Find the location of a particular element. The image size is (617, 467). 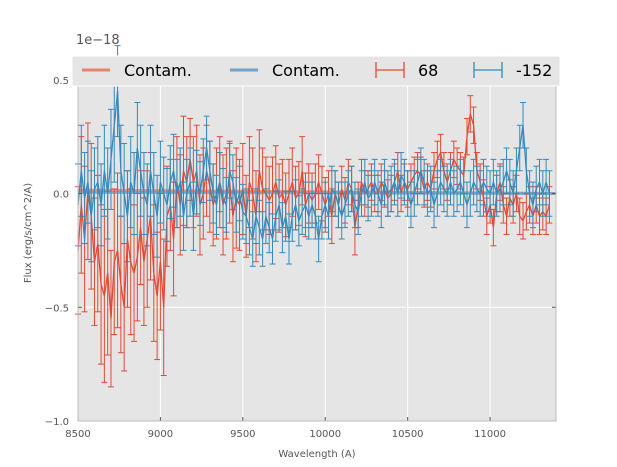

y-tick-label: −0.5 is located at coordinates (57, 308).